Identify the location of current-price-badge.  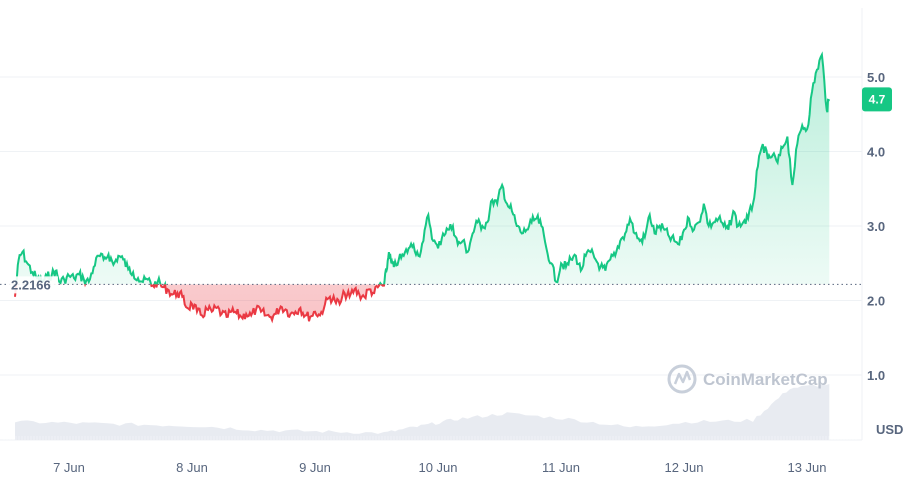
(877, 99).